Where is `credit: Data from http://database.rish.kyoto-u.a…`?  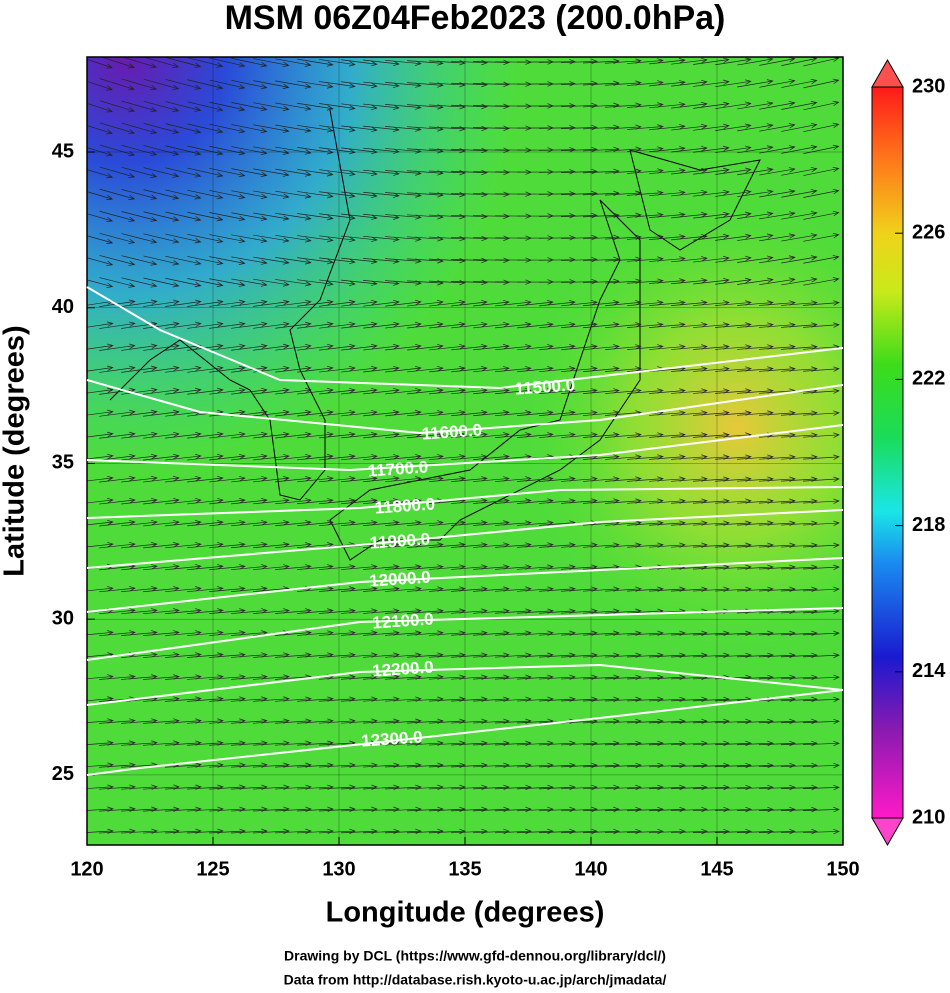 credit: Data from http://database.rish.kyoto-u.a… is located at coordinates (475, 980).